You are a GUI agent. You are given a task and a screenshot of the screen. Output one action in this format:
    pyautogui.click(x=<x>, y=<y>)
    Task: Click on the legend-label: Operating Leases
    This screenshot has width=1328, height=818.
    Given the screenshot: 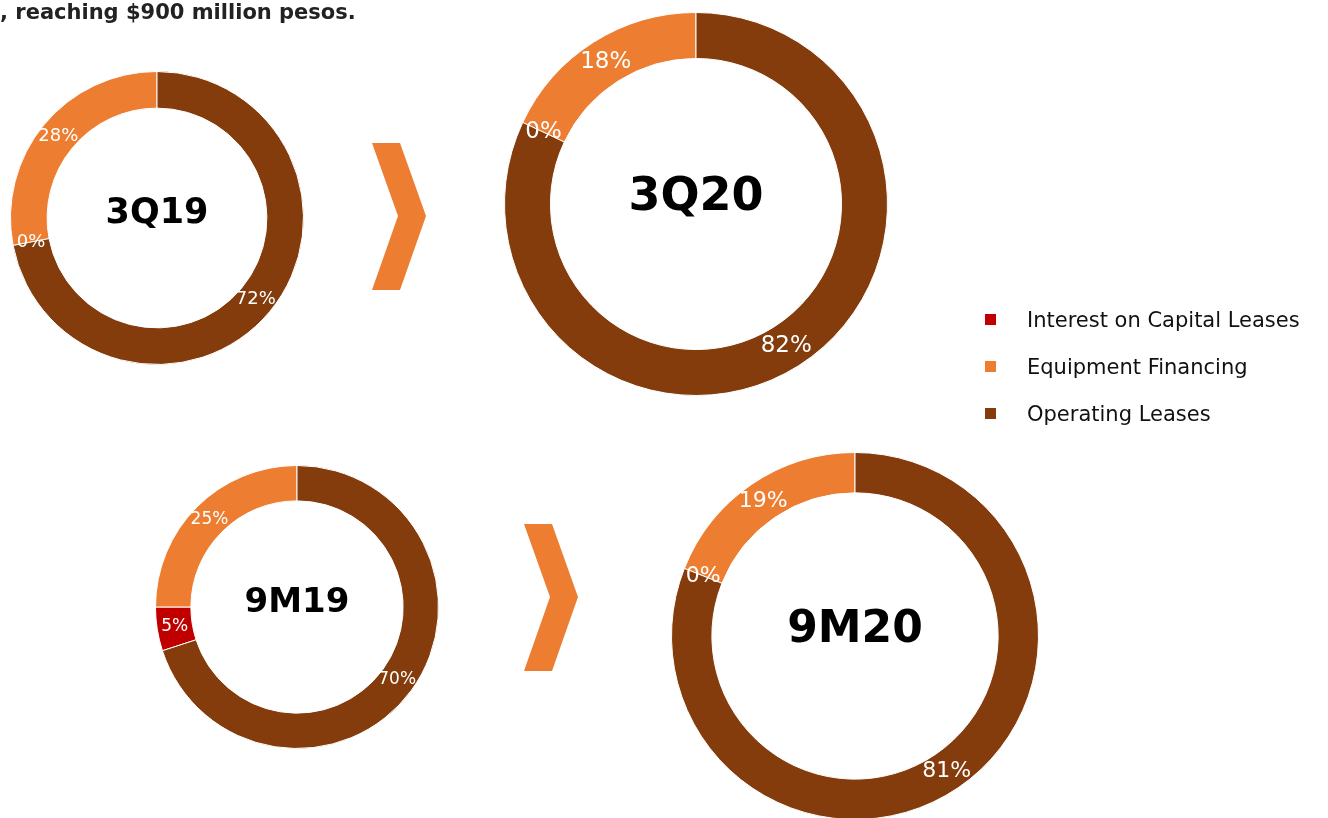 What is the action you would take?
    pyautogui.click(x=1119, y=413)
    